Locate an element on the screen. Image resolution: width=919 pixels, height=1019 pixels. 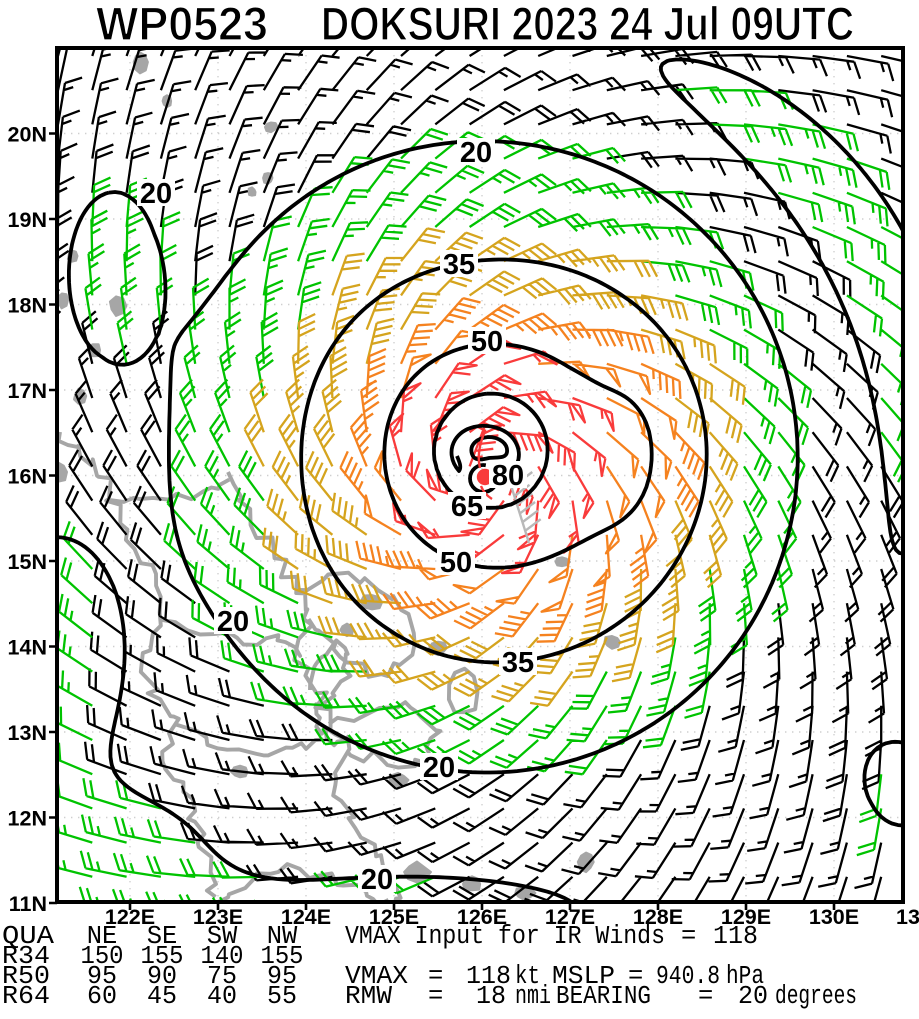
svg-text: BEARING is located at coordinates (603, 996).